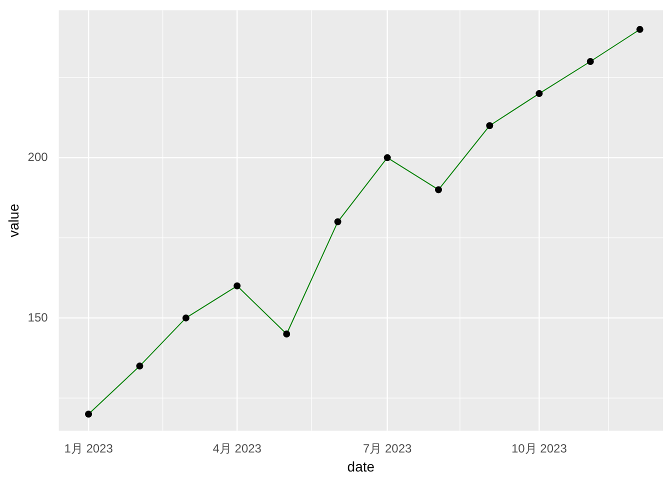  I want to click on y-tick-label: 150, so click(38, 317).